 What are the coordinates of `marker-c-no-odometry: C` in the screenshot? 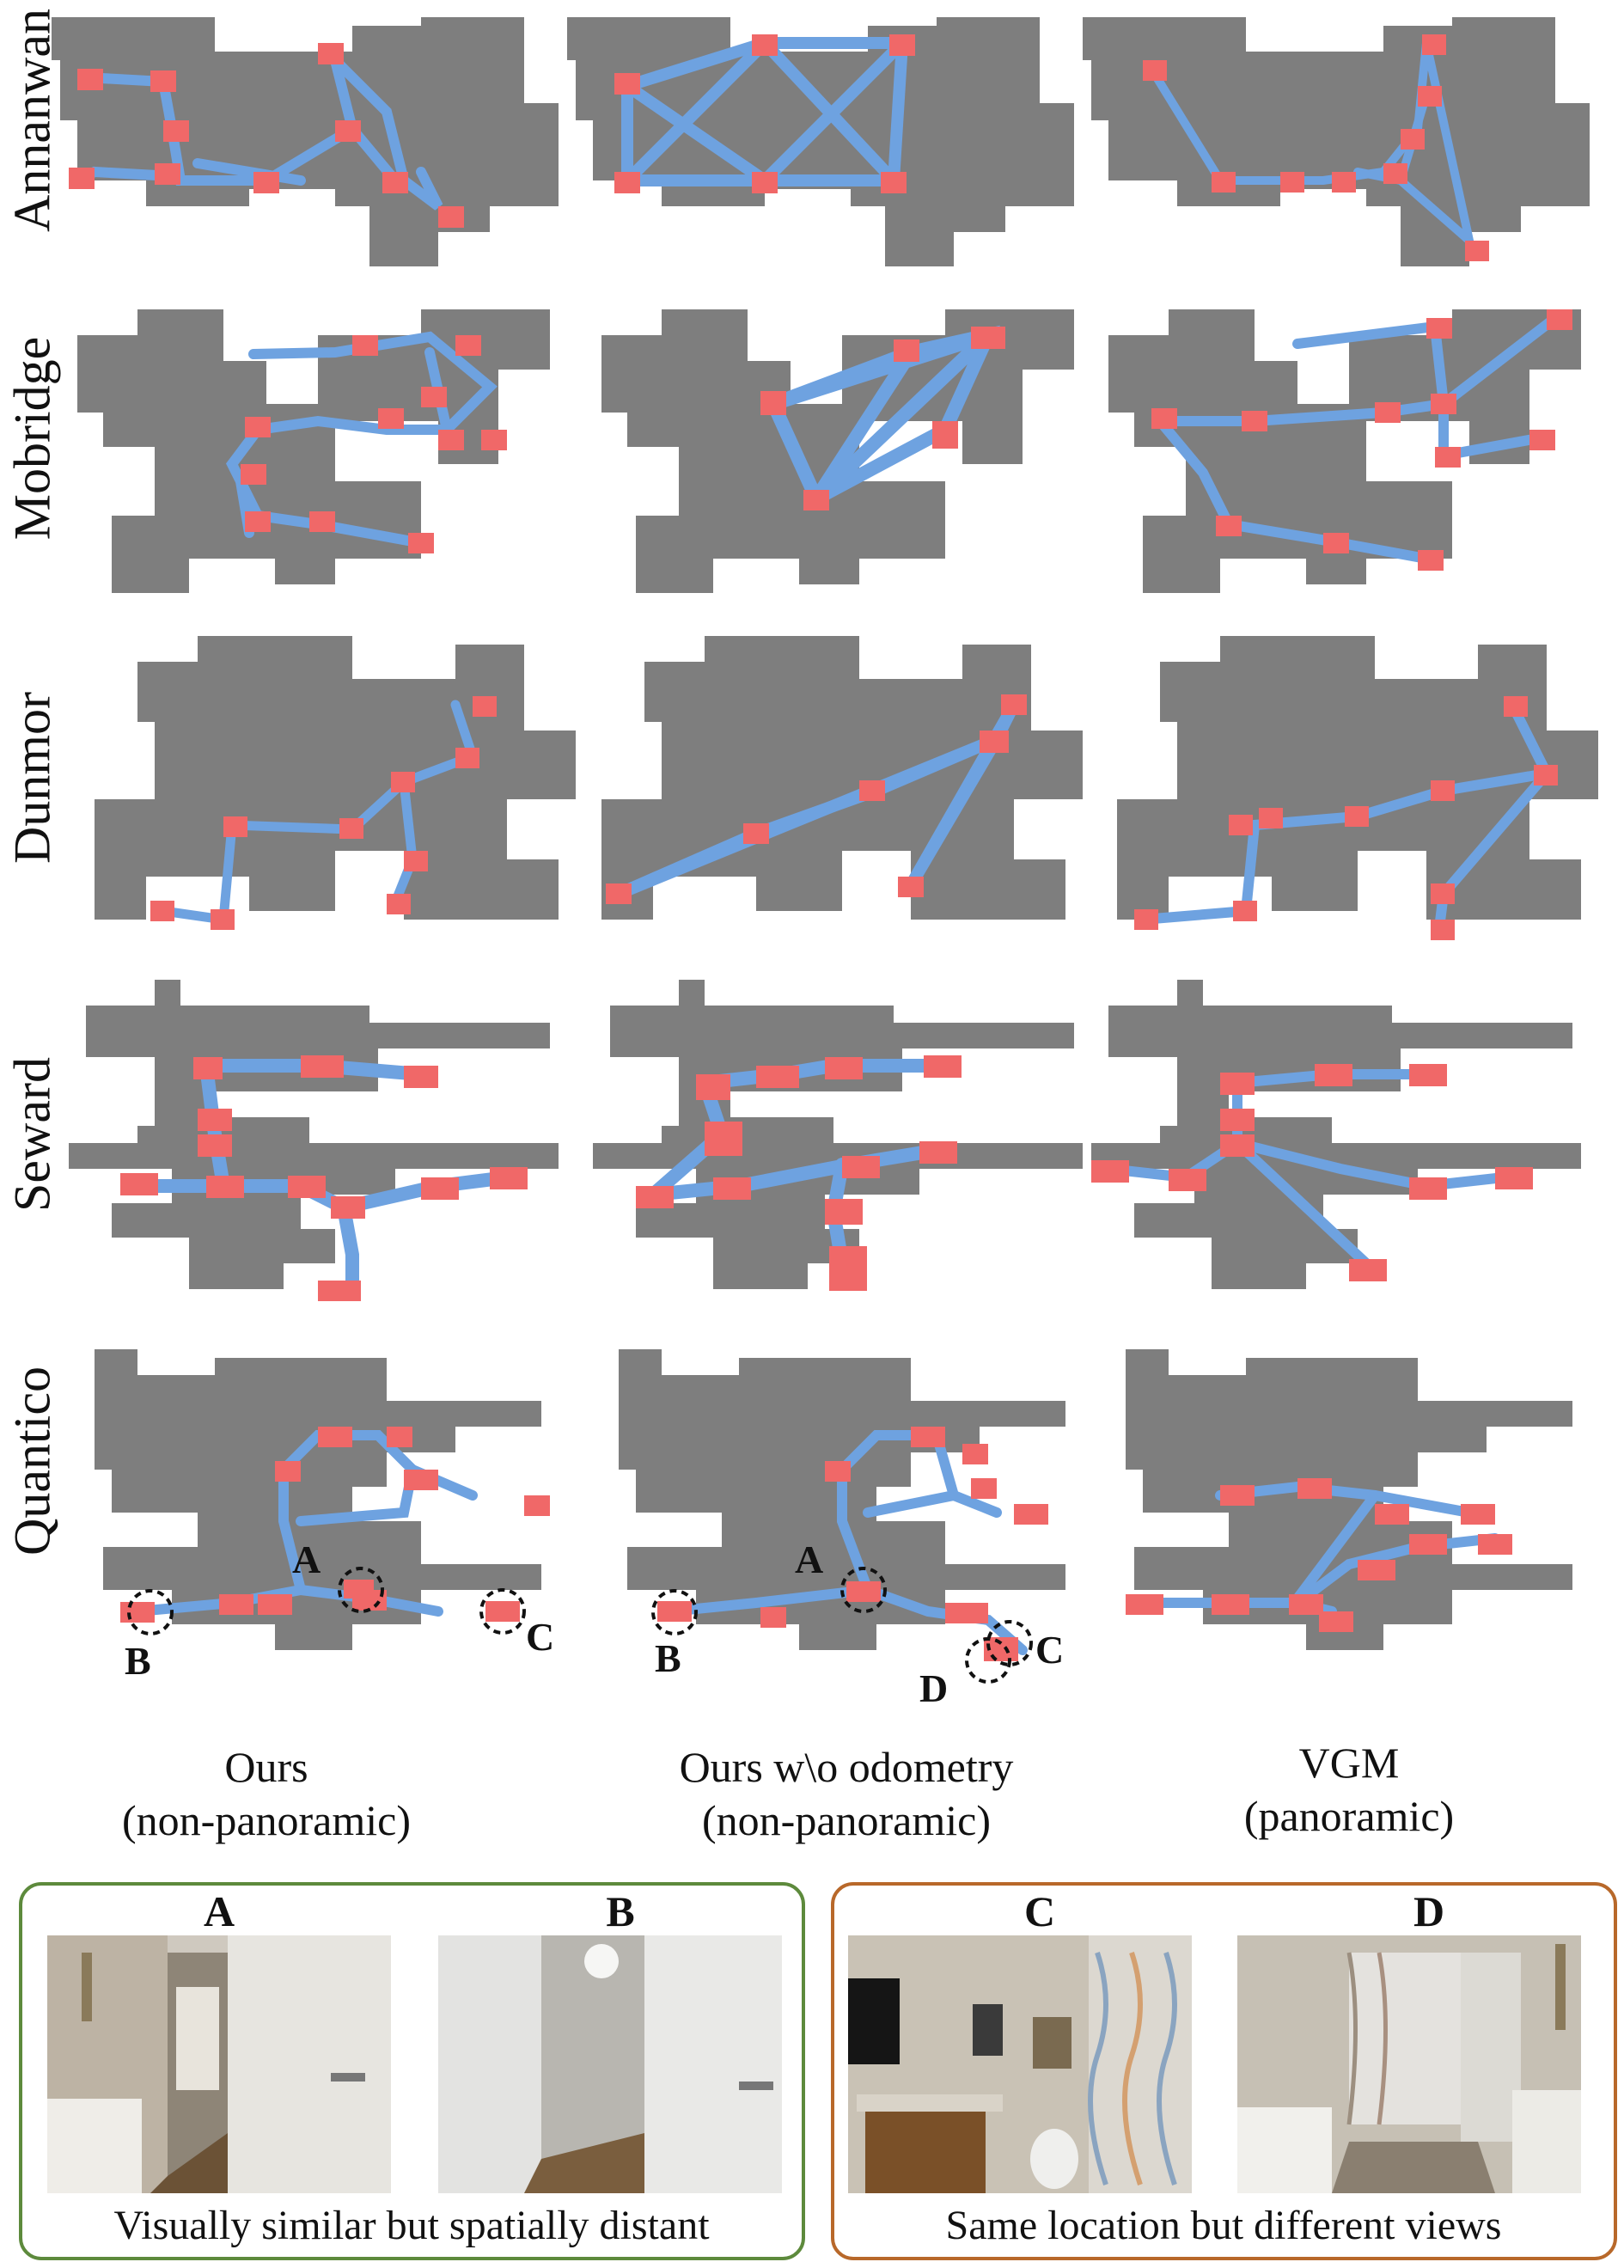 It's located at (1049, 1650).